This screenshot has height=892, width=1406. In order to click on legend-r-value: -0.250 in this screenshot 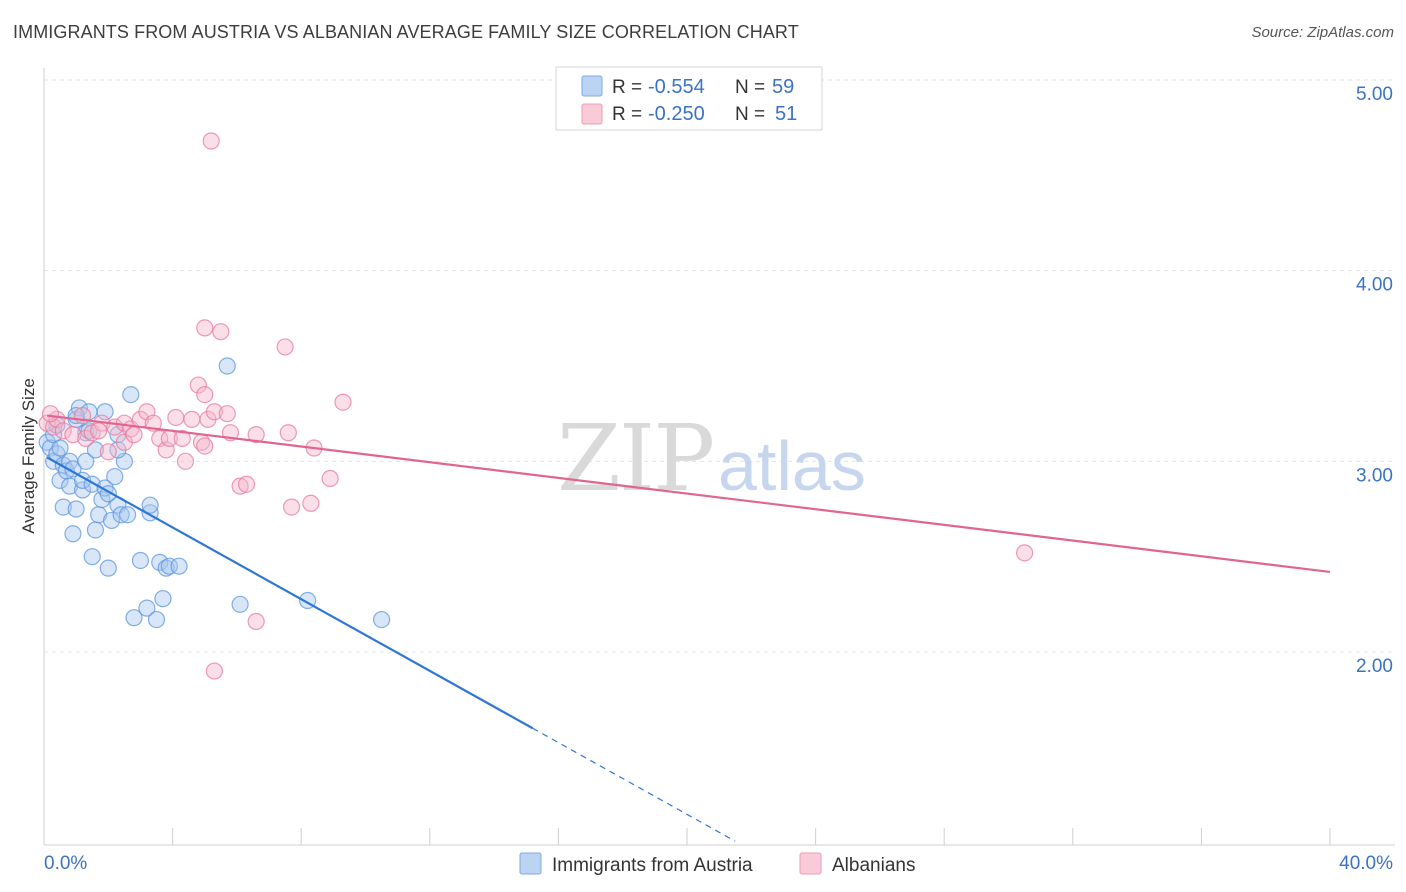, I will do `click(676, 114)`.